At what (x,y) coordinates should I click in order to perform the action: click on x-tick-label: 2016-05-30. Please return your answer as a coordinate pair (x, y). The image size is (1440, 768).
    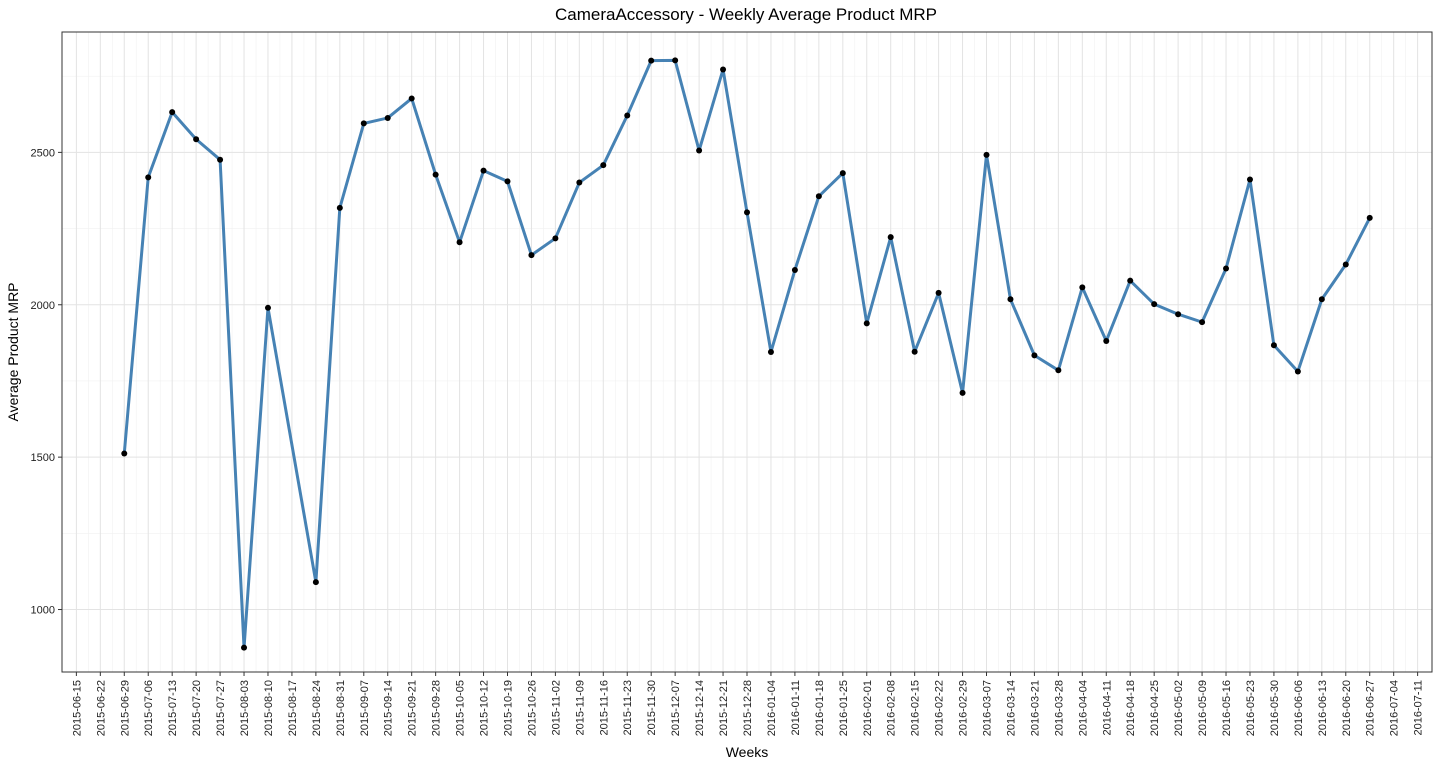
    Looking at the image, I should click on (1275, 708).